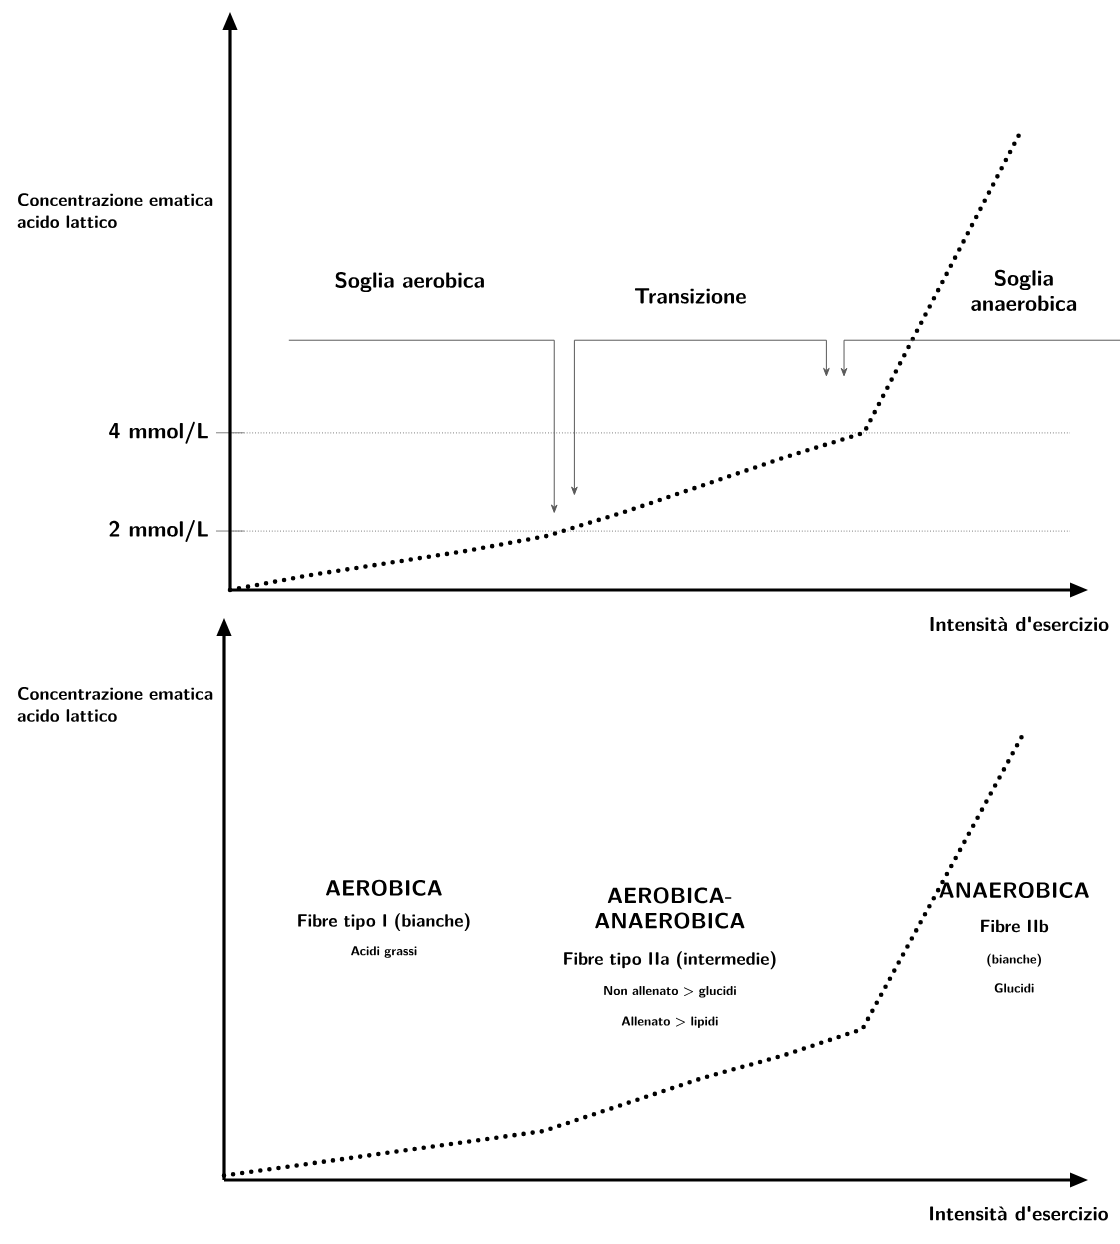 The image size is (1120, 1244). What do you see at coordinates (158, 531) in the screenshot?
I see `y-tick-label: 2 mmol/L` at bounding box center [158, 531].